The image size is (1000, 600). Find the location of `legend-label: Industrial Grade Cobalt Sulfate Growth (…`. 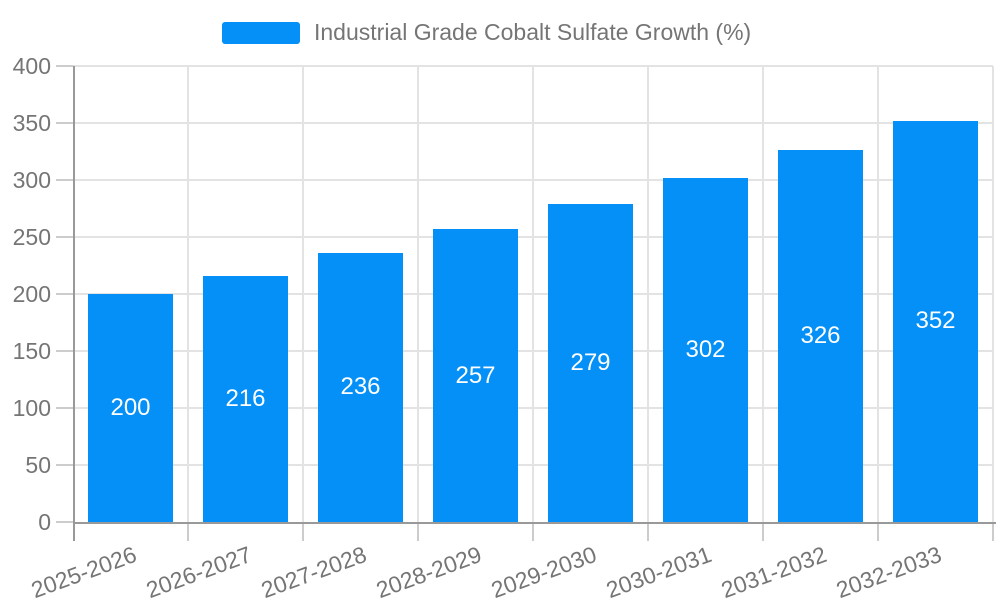

legend-label: Industrial Grade Cobalt Sulfate Growth (… is located at coordinates (533, 32).